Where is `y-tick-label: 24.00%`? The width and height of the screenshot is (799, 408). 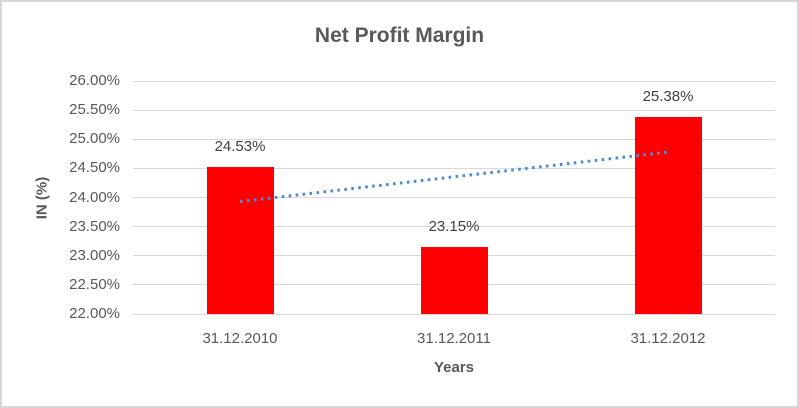
y-tick-label: 24.00% is located at coordinates (94, 197).